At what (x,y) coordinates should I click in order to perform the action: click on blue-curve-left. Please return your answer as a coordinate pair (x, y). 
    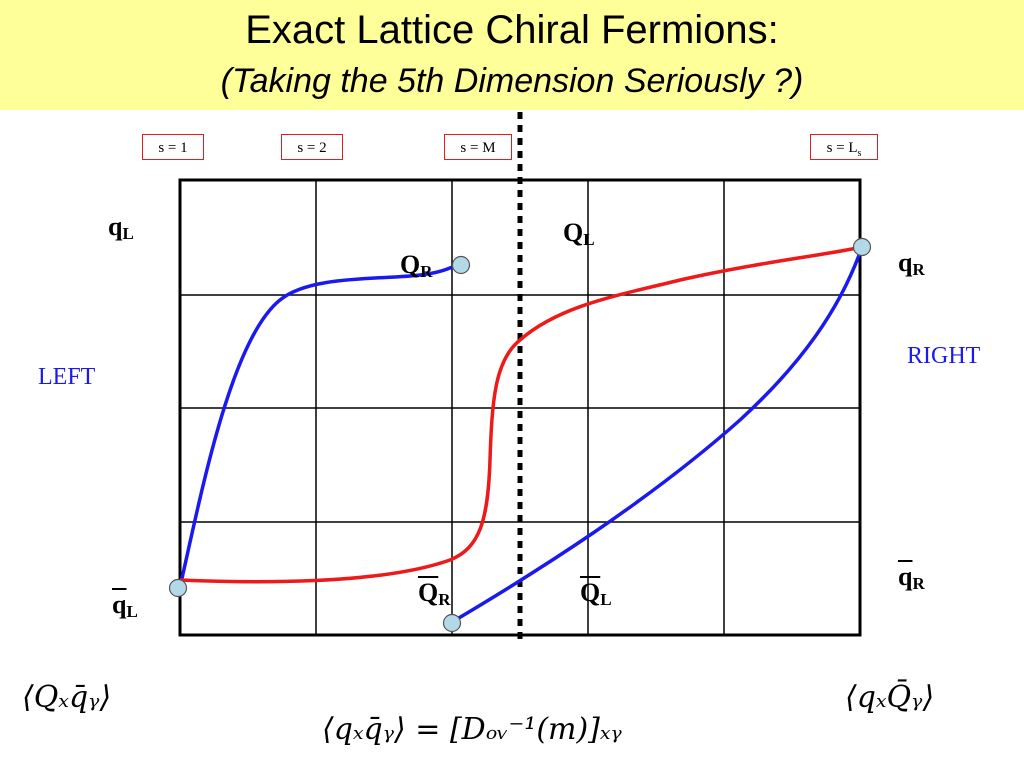
    Looking at the image, I should click on (319, 425).